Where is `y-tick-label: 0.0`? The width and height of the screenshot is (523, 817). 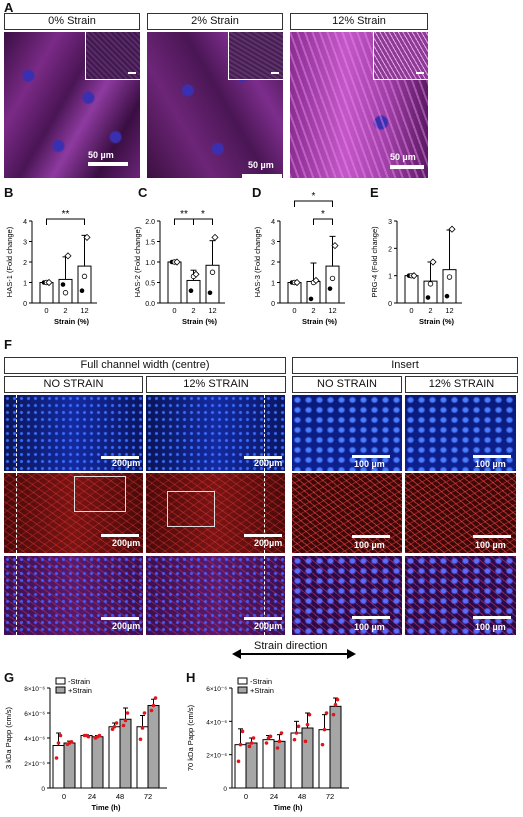 y-tick-label: 0.0 is located at coordinates (150, 304).